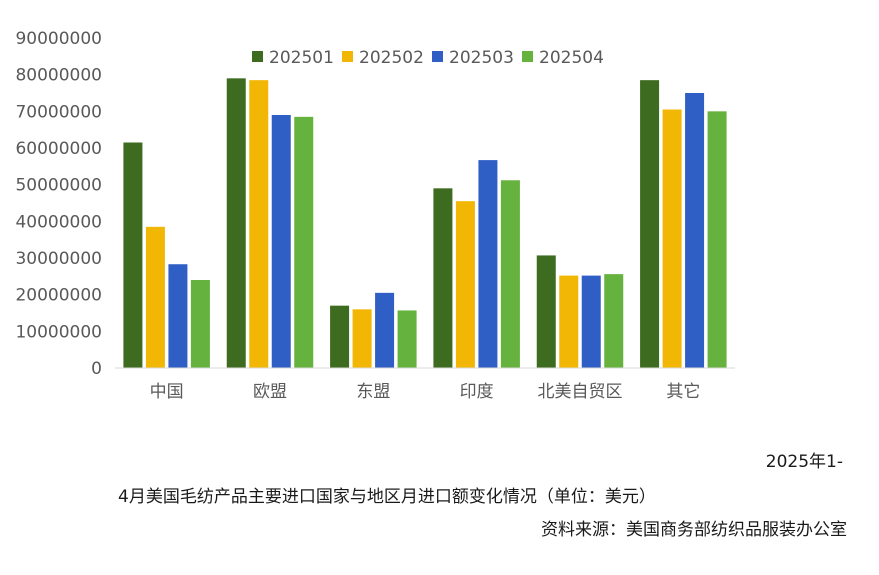 This screenshot has height=575, width=879. What do you see at coordinates (477, 392) in the screenshot?
I see `x-tick-label: 印度` at bounding box center [477, 392].